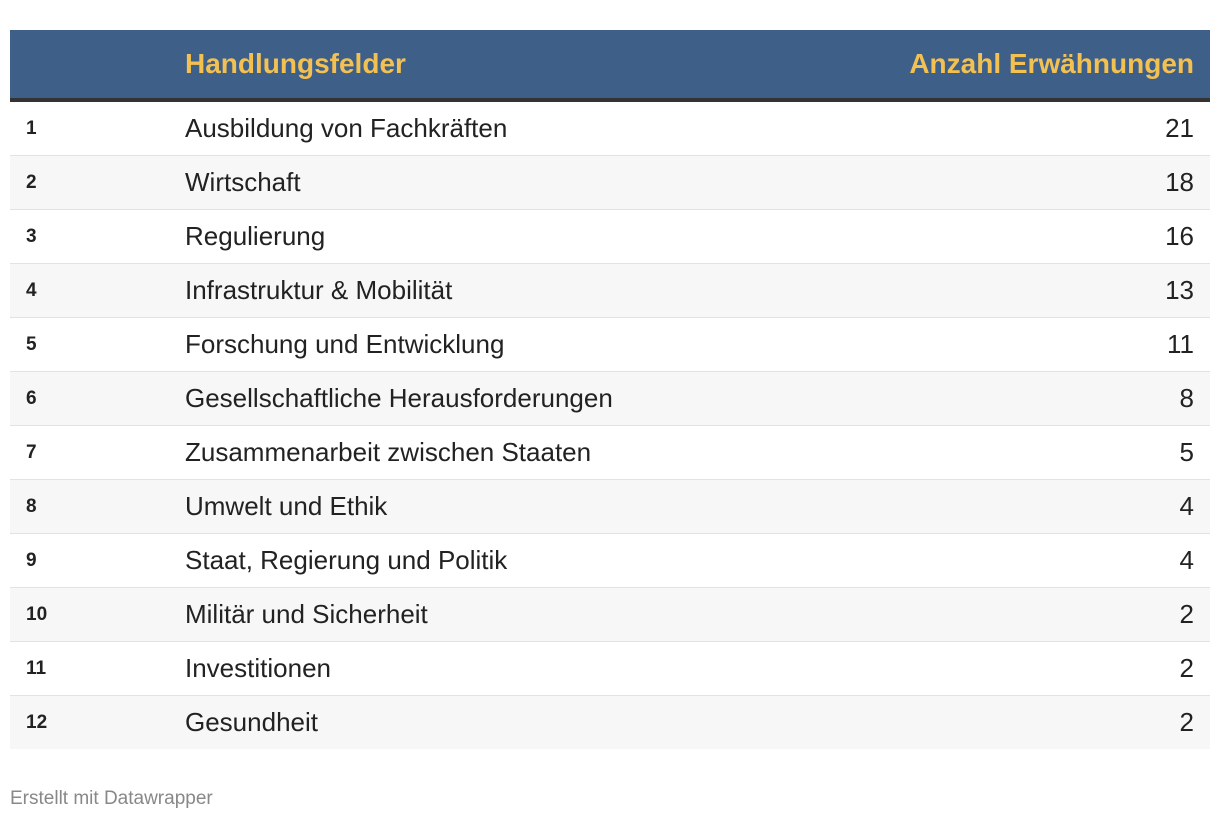 The image size is (1220, 824). Describe the element at coordinates (346, 560) in the screenshot. I see `row-handlungsfeld: Staat, Regierung und Politik` at that location.